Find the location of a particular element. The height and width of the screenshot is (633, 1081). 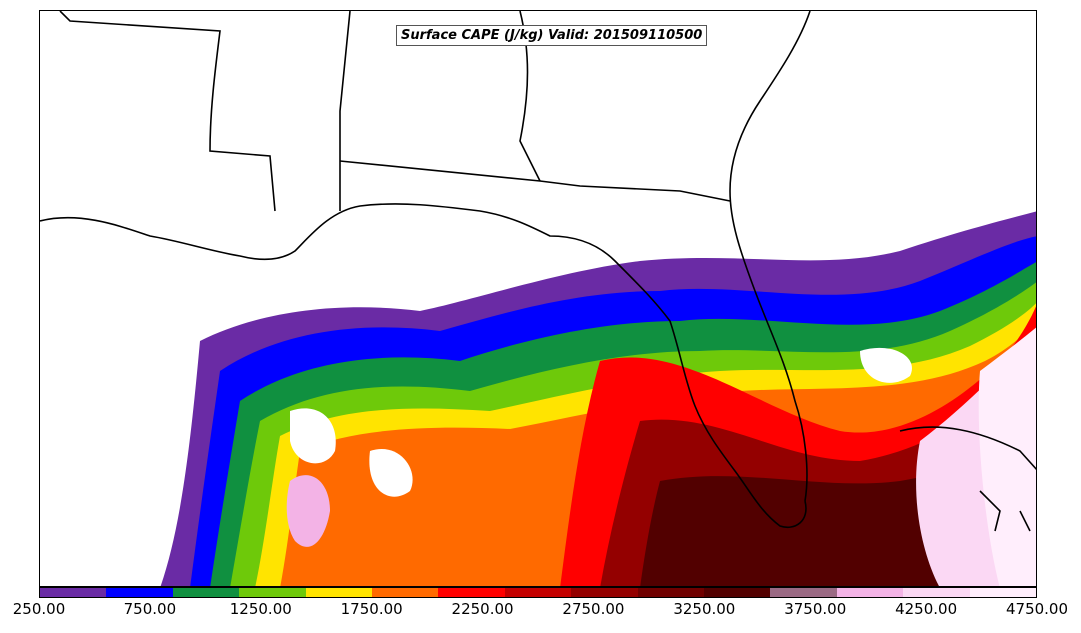

colorbar-tick-label: 2750.00 is located at coordinates (593, 609).